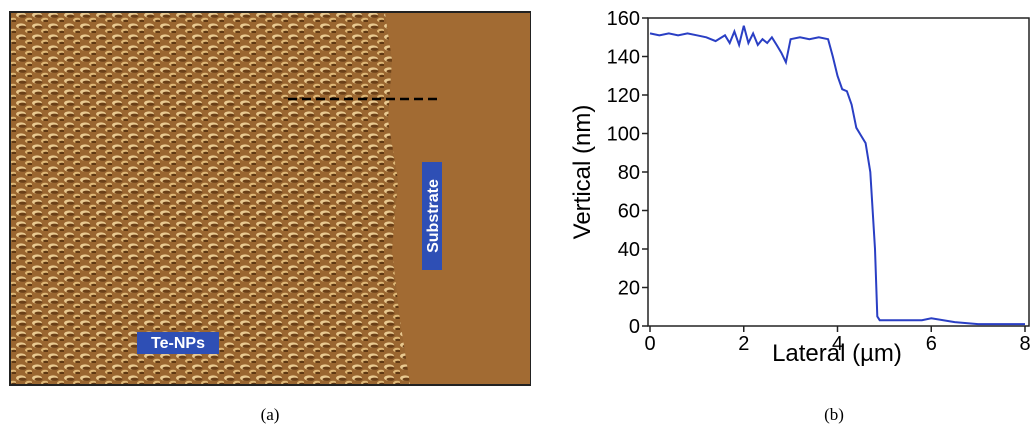 The image size is (1030, 435). I want to click on x-axis-label: Lateral (µm), so click(837, 353).